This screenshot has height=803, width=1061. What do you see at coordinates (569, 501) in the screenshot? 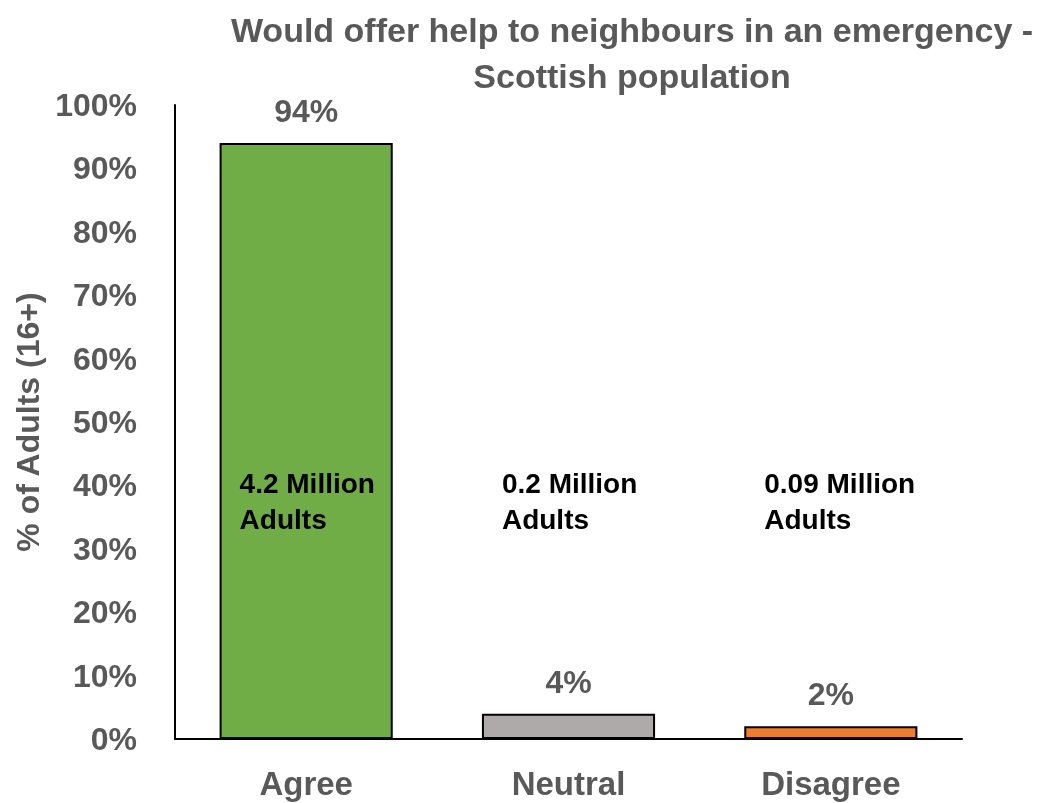
I see `annotation: 0.2 Million Adults` at bounding box center [569, 501].